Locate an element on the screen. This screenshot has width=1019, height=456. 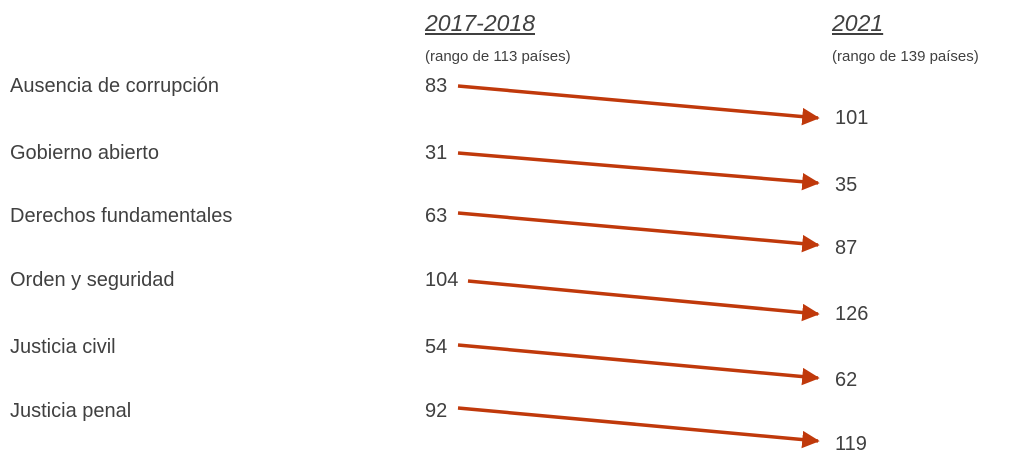
right-column-note: (rango de 139 países) is located at coordinates (905, 56).